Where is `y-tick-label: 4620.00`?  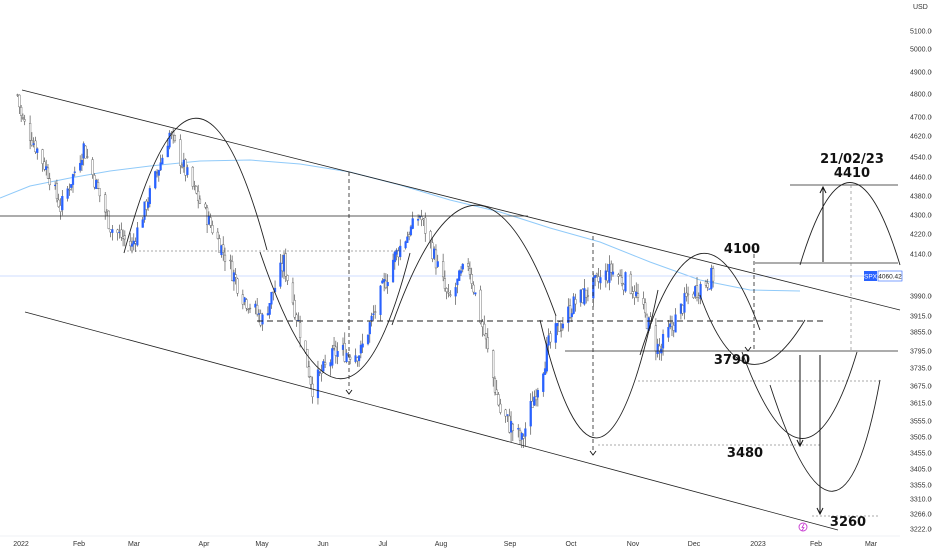
y-tick-label: 4620.00 is located at coordinates (921, 137).